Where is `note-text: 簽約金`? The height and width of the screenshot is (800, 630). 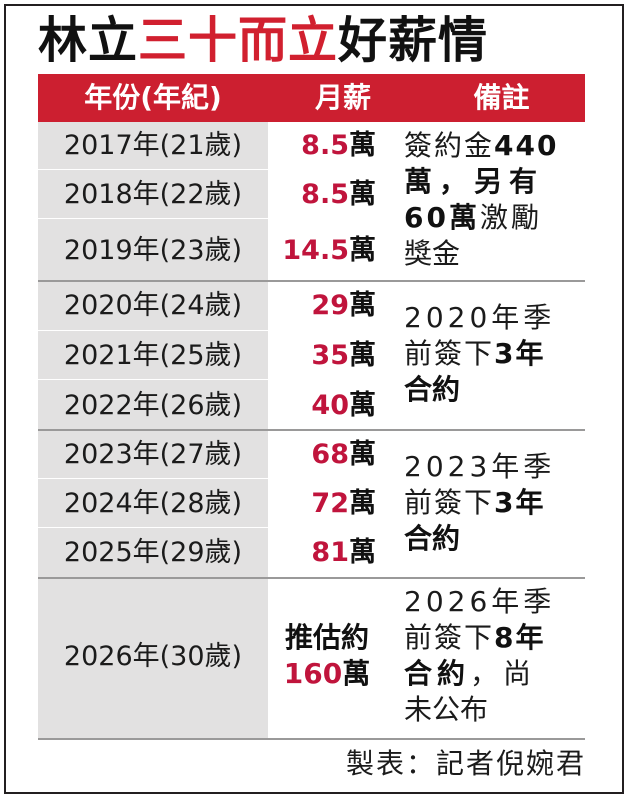
note-text: 簽約金 is located at coordinates (449, 145).